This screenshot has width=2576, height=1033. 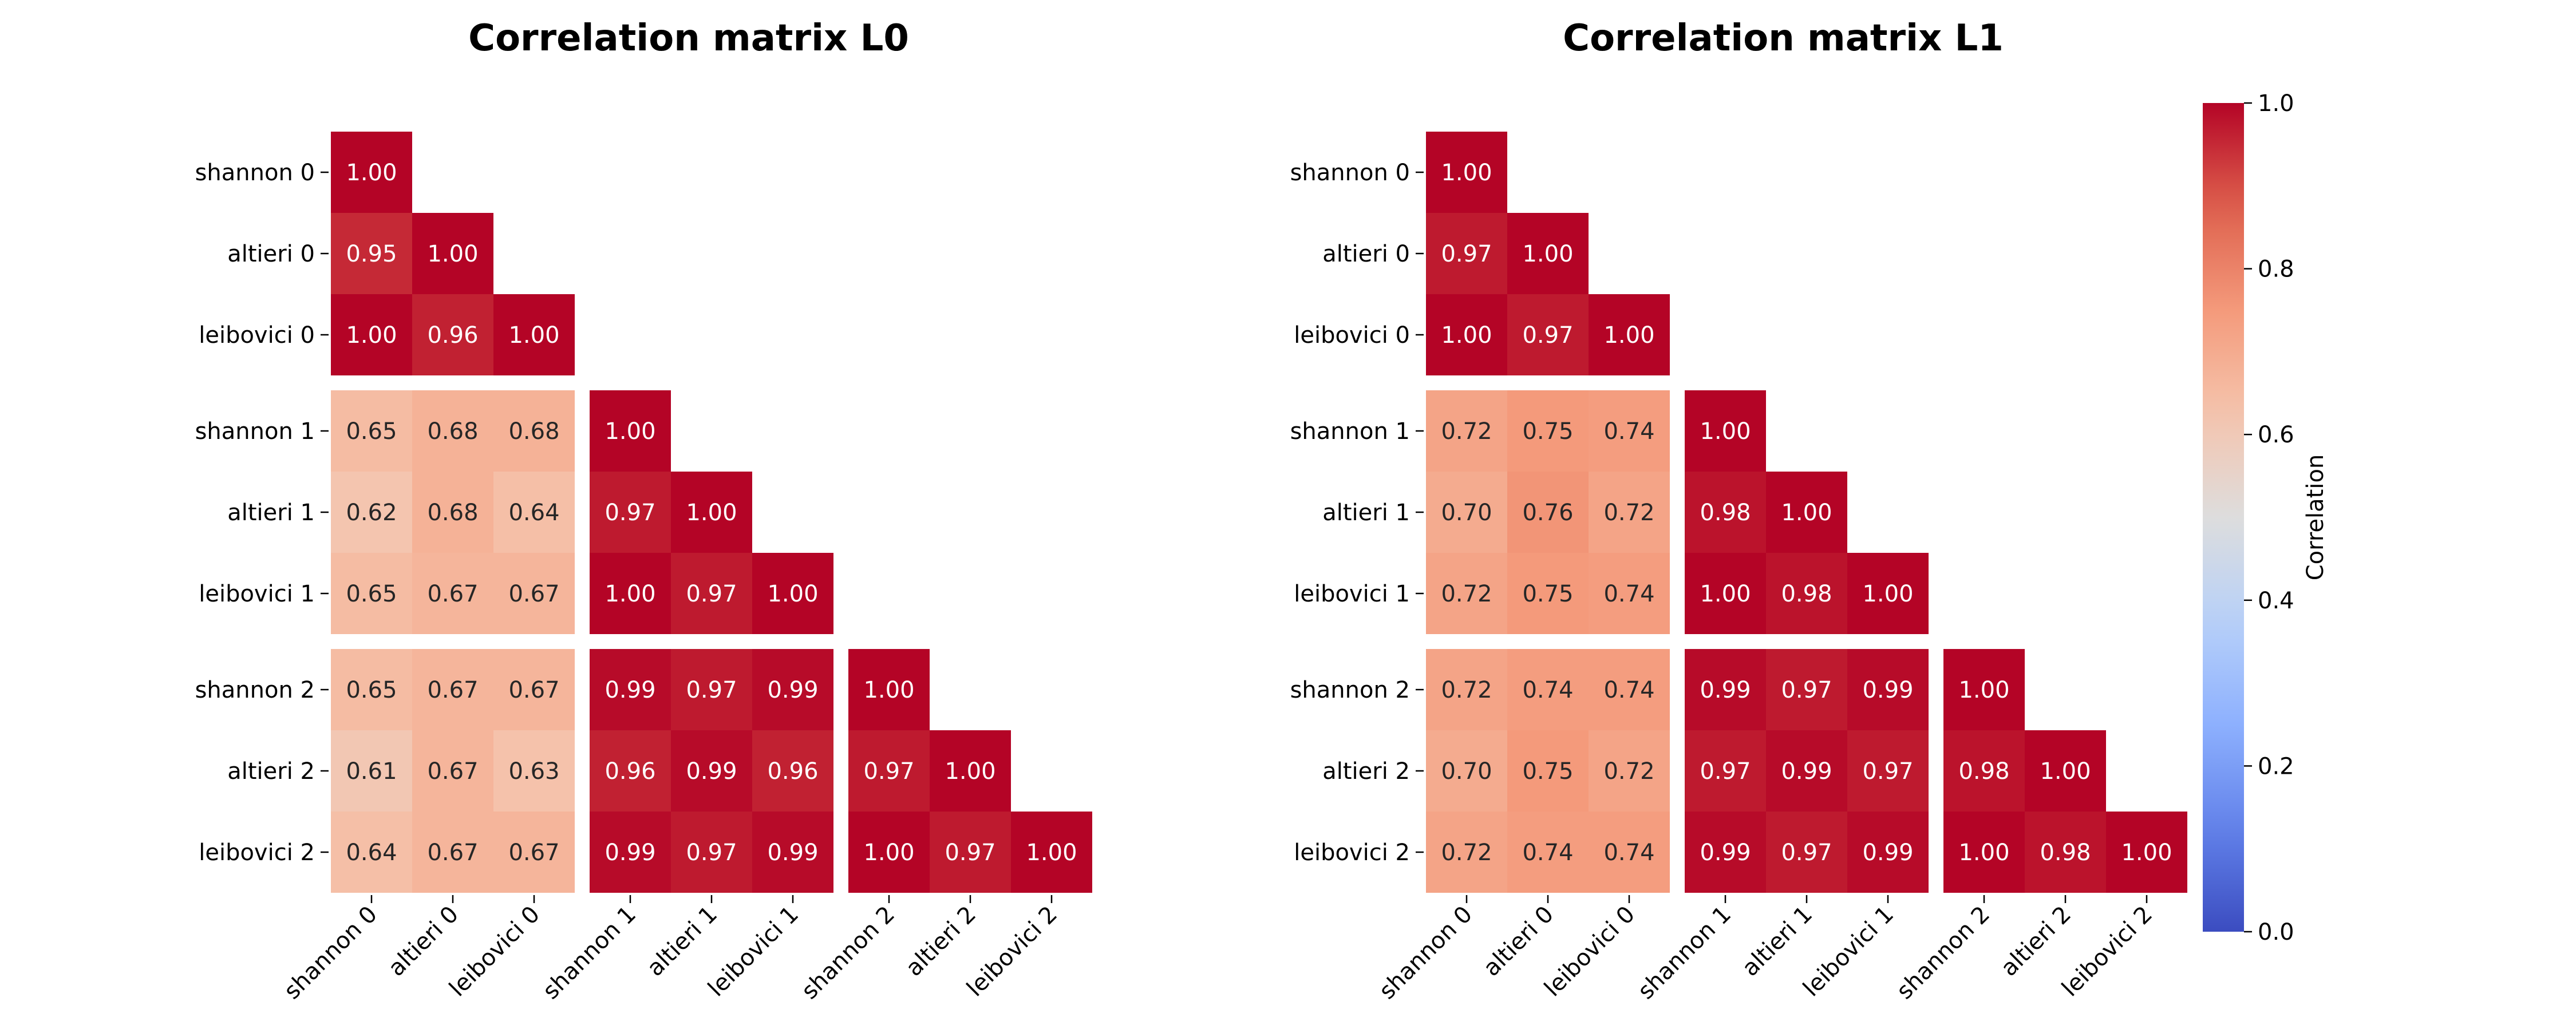 I want to click on heatmap-cell-label: 0.96, so click(x=452, y=335).